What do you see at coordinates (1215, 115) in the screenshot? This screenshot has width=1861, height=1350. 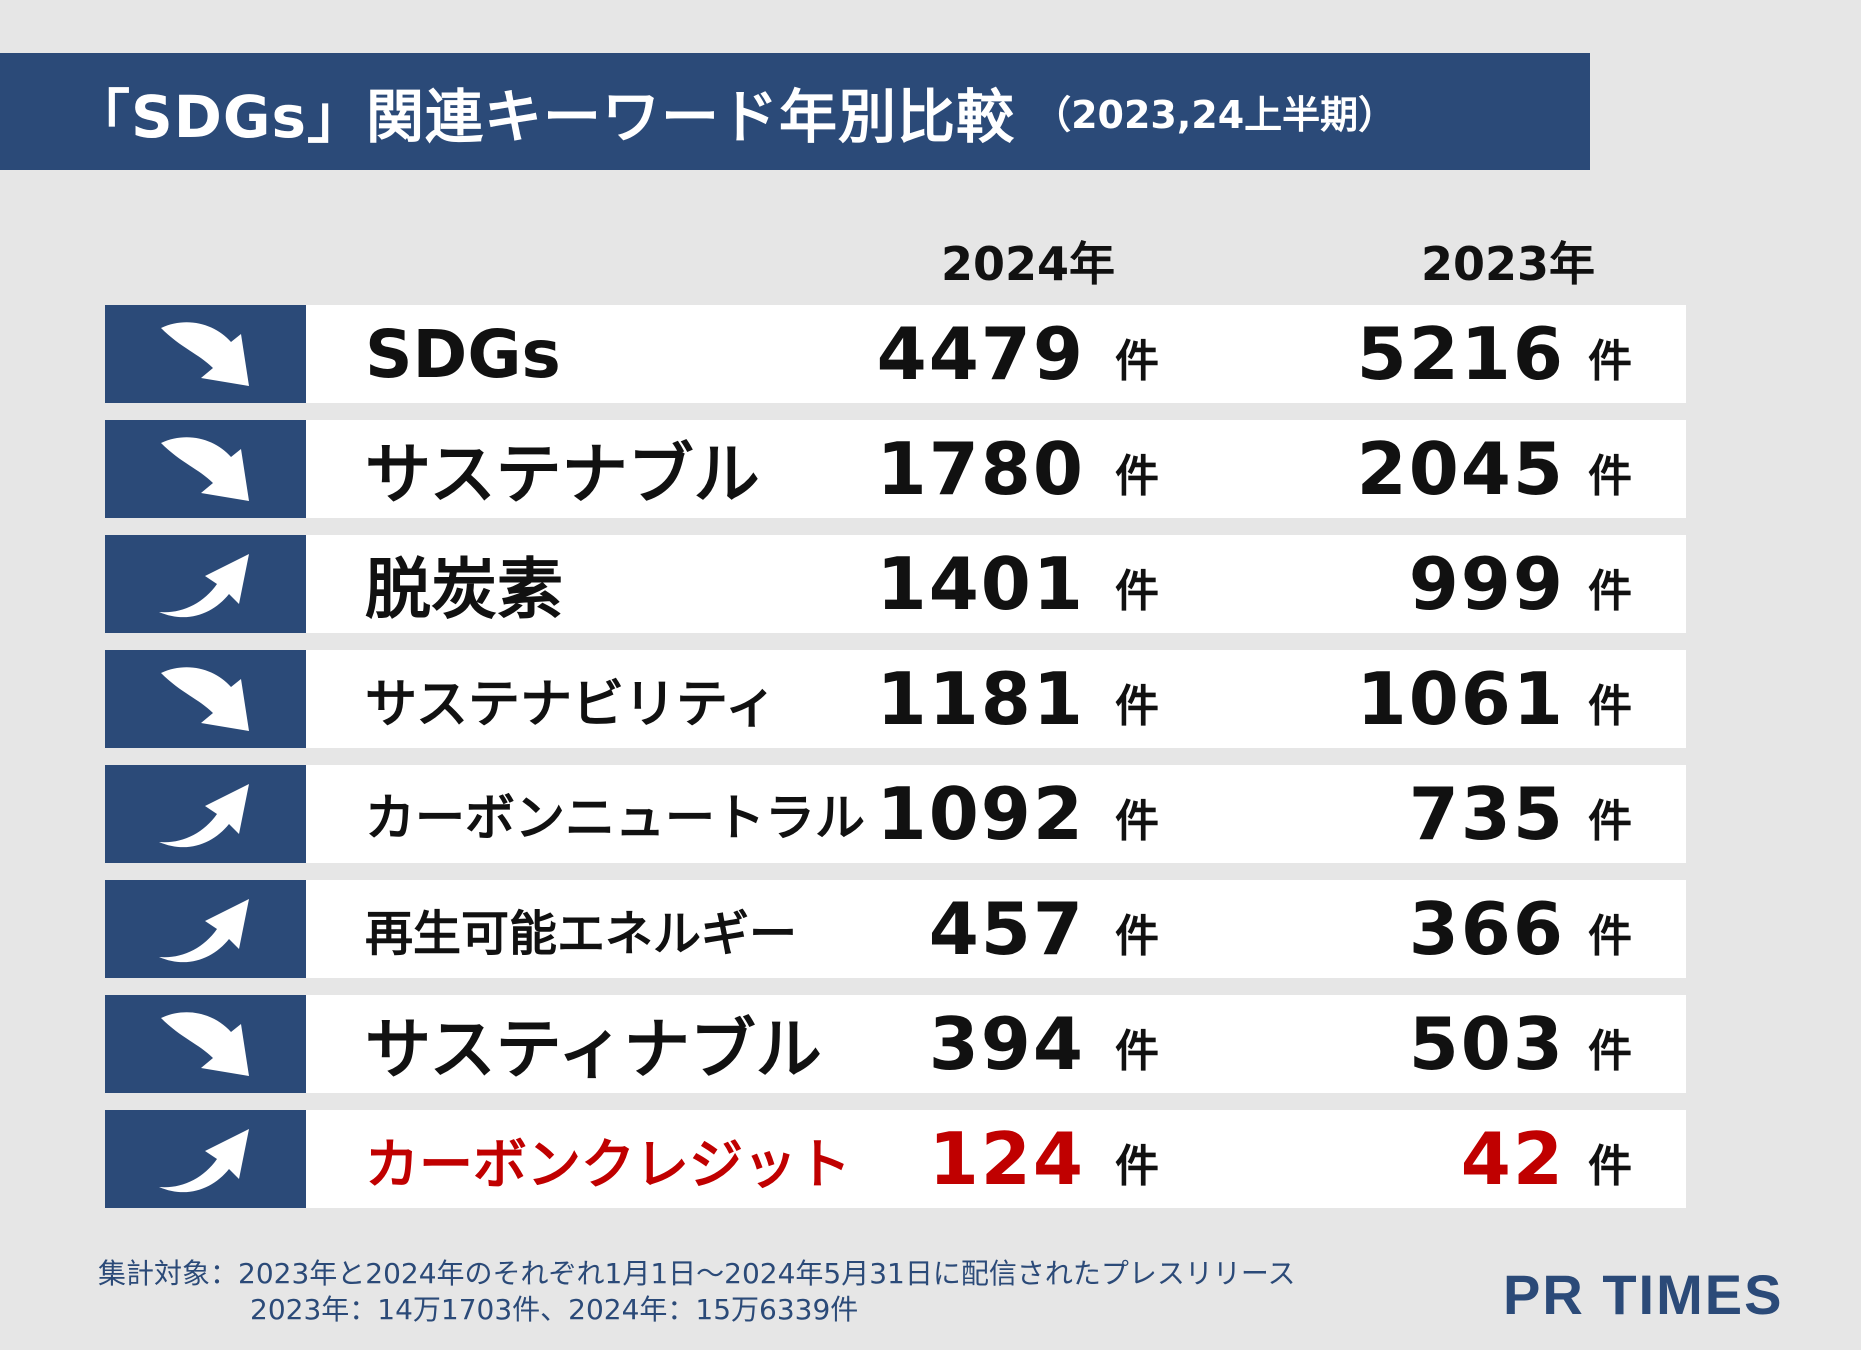 I see `chart-subtitle: （2023,24上半期）` at bounding box center [1215, 115].